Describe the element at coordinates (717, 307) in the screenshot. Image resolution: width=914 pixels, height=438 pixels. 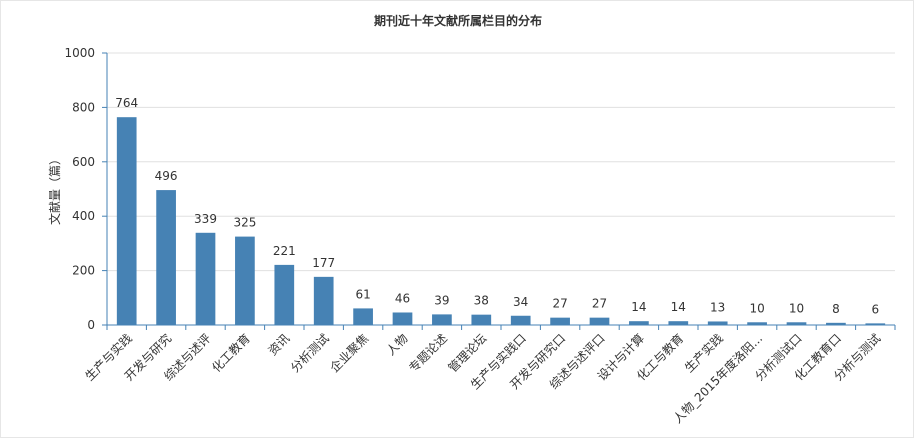
I see `data-label: 13` at that location.